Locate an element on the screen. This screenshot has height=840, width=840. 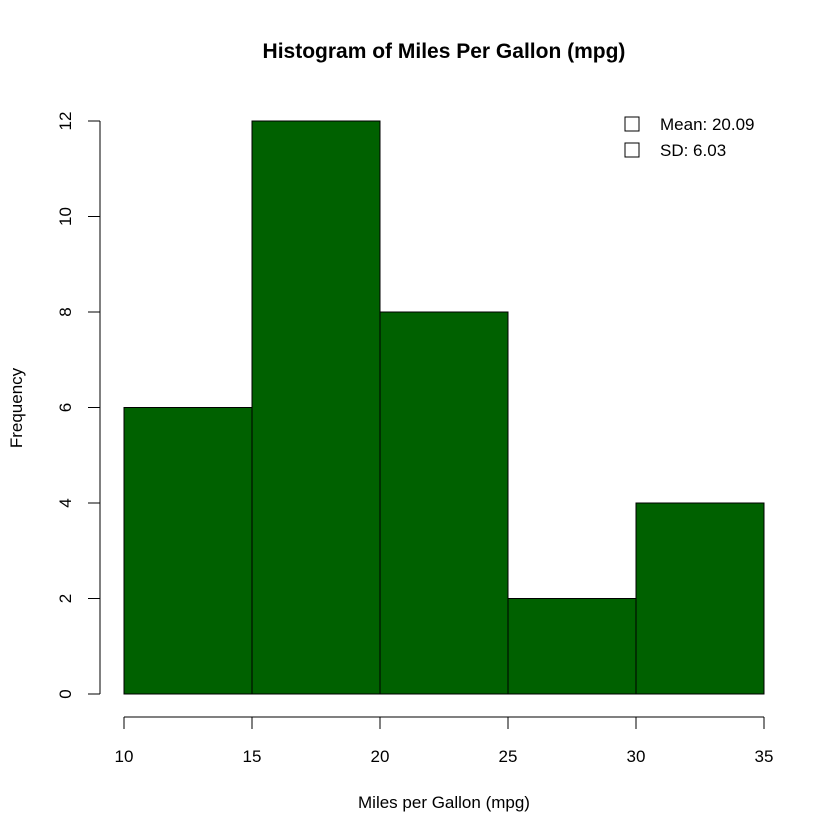
y-axis: 0 2 4 6 8 10 12 is located at coordinates (78, 405).